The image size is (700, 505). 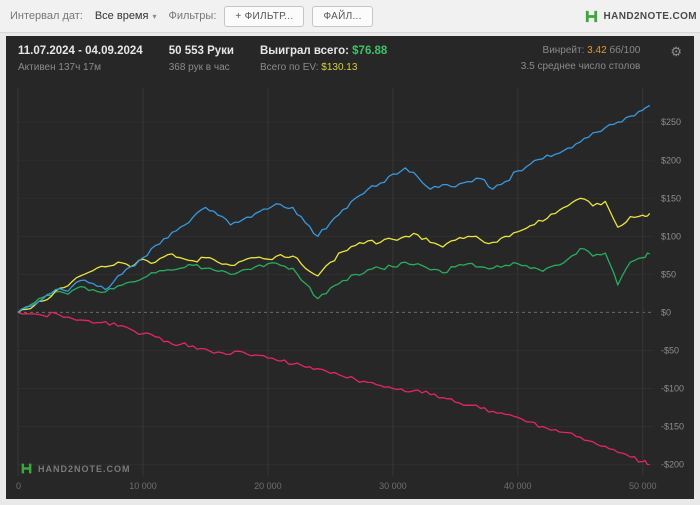 I want to click on date-interval-label: Интервал дат:, so click(x=46, y=16).